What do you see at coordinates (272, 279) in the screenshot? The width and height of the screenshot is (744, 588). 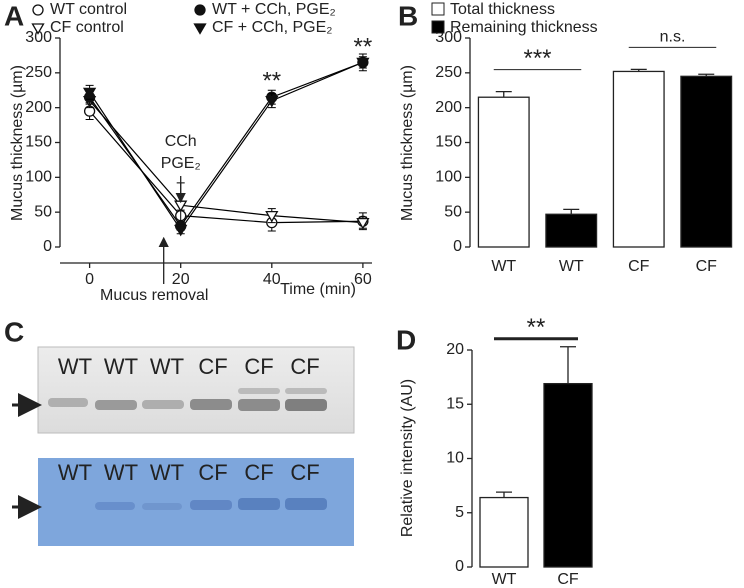 I see `x-tick-label: 40` at bounding box center [272, 279].